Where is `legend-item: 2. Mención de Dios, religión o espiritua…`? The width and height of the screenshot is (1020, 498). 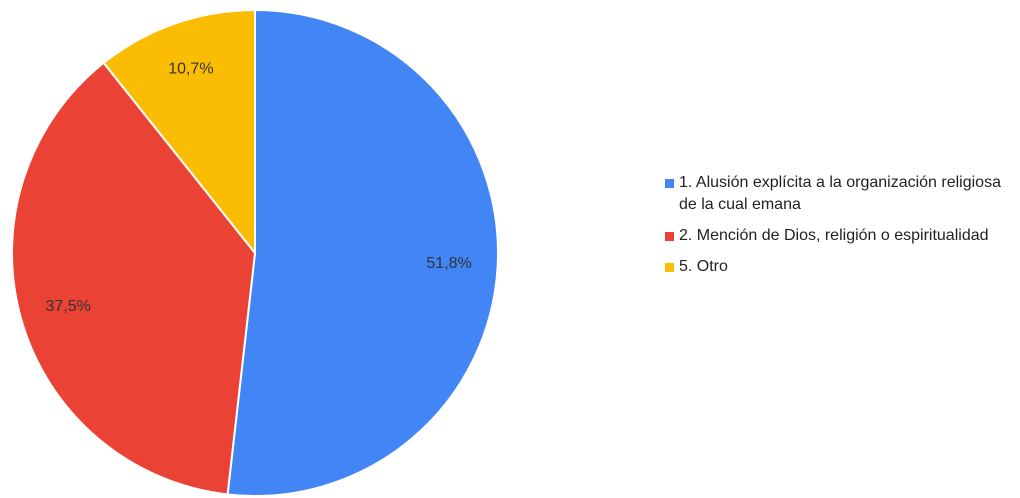
legend-item: 2. Mención de Dios, religión o espiritua… is located at coordinates (840, 236).